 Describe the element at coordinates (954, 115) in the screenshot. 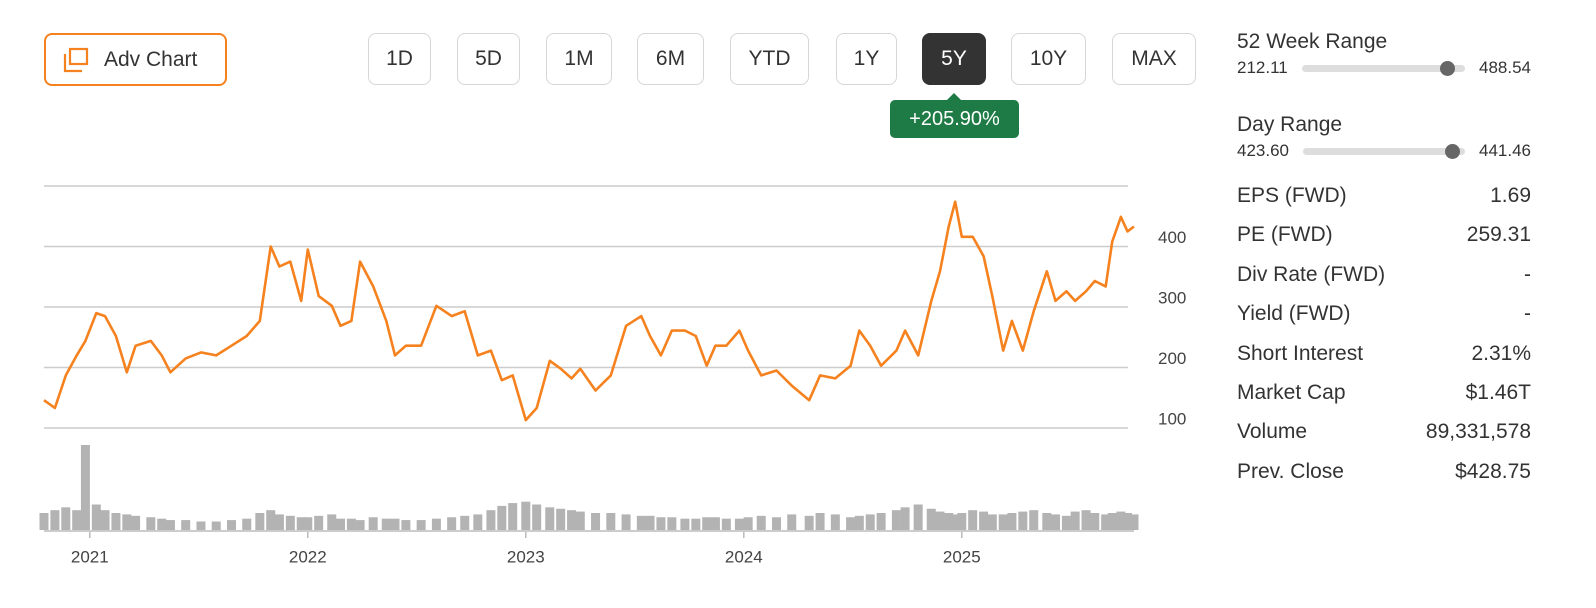

I see `range-change: +205.90%` at that location.